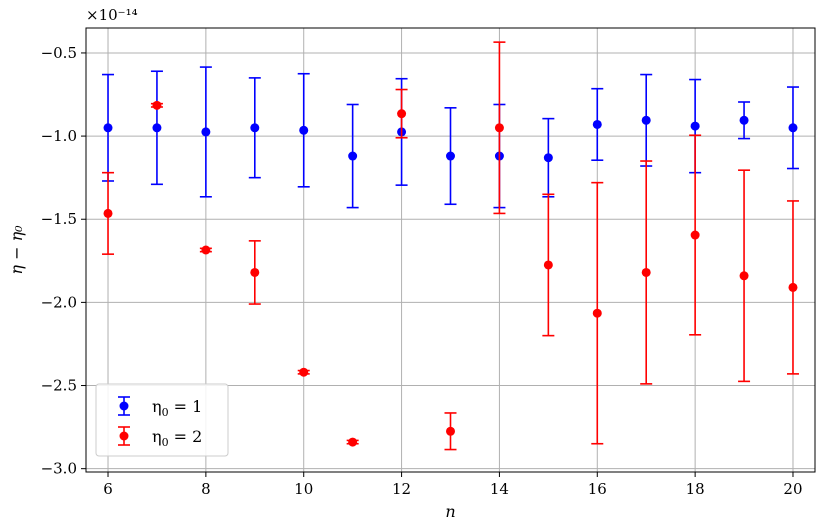  I want to click on x-tick-label: 18, so click(695, 489).